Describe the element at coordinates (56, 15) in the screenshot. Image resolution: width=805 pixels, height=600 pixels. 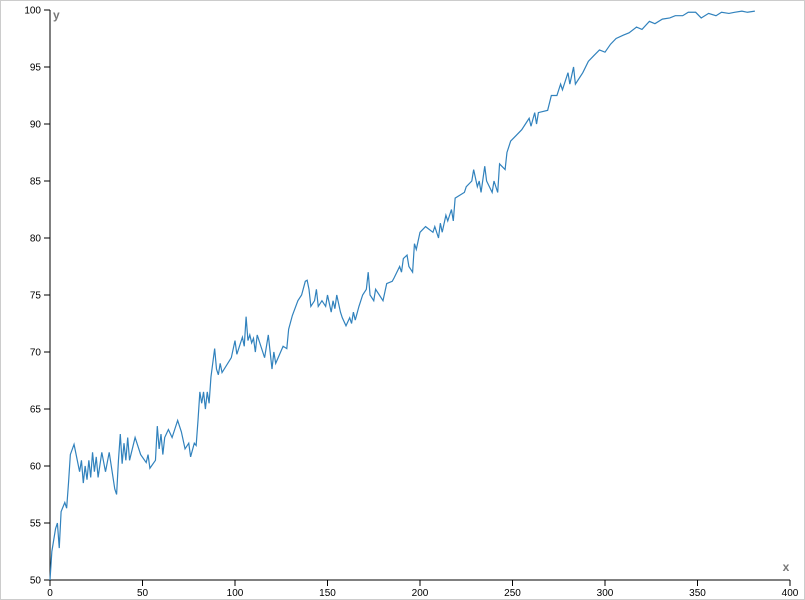
I see `y-axis-title: y` at that location.